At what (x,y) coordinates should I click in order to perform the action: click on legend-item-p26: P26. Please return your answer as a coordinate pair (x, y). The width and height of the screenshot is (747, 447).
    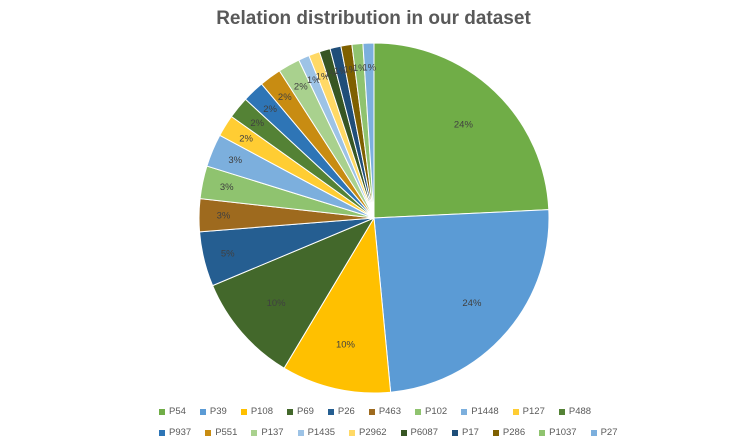
    Looking at the image, I should click on (341, 411).